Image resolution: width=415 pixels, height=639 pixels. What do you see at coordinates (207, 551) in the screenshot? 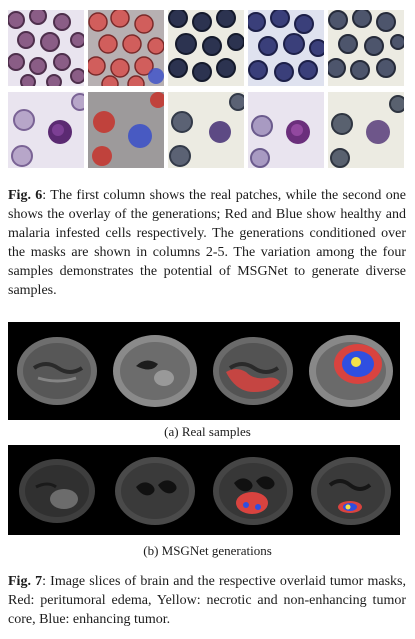
I see `figure-7-subcaption-b: (b) MSGNet generations` at bounding box center [207, 551].